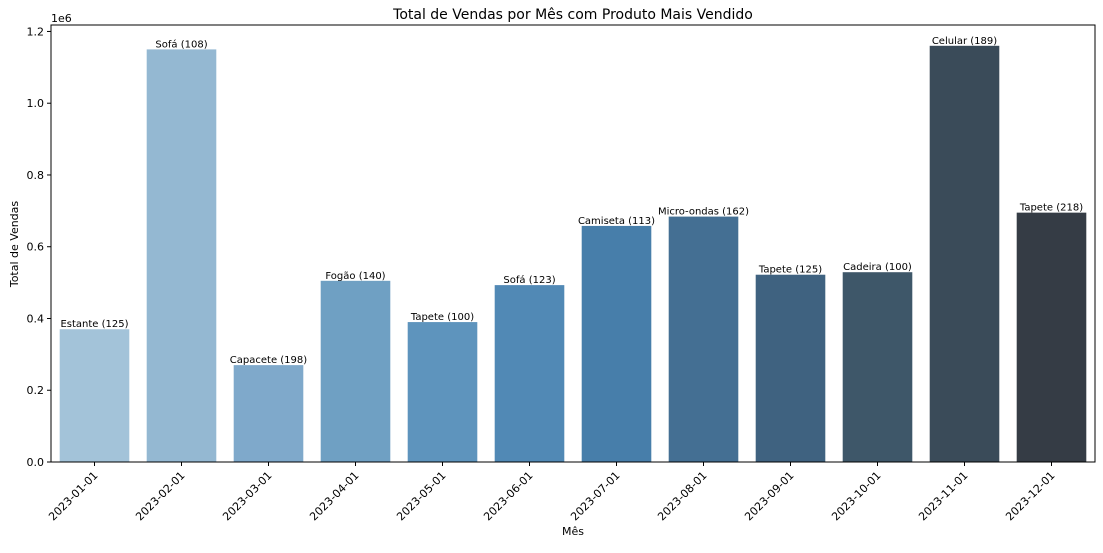 The width and height of the screenshot is (1103, 553). I want to click on bar-value-label: Estante (125), so click(94, 324).